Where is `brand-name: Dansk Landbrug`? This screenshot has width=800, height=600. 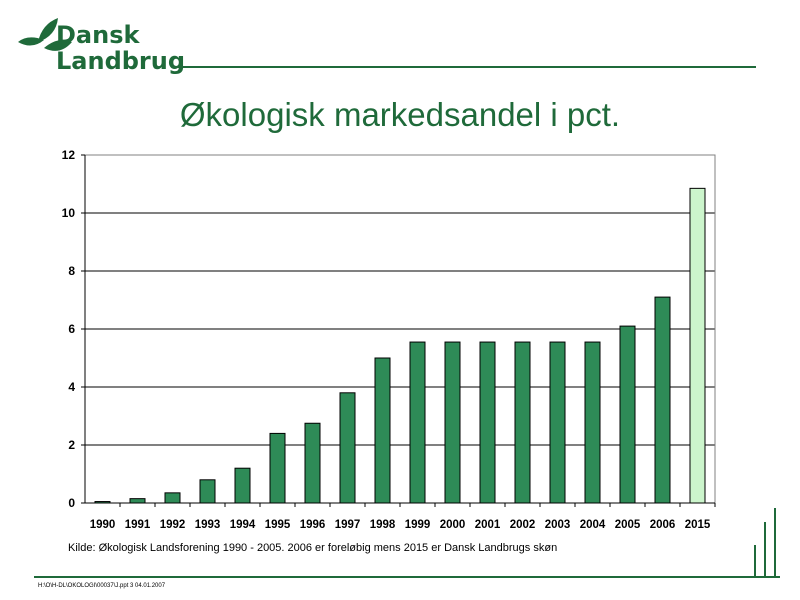
brand-name: Dansk Landbrug is located at coordinates (120, 48).